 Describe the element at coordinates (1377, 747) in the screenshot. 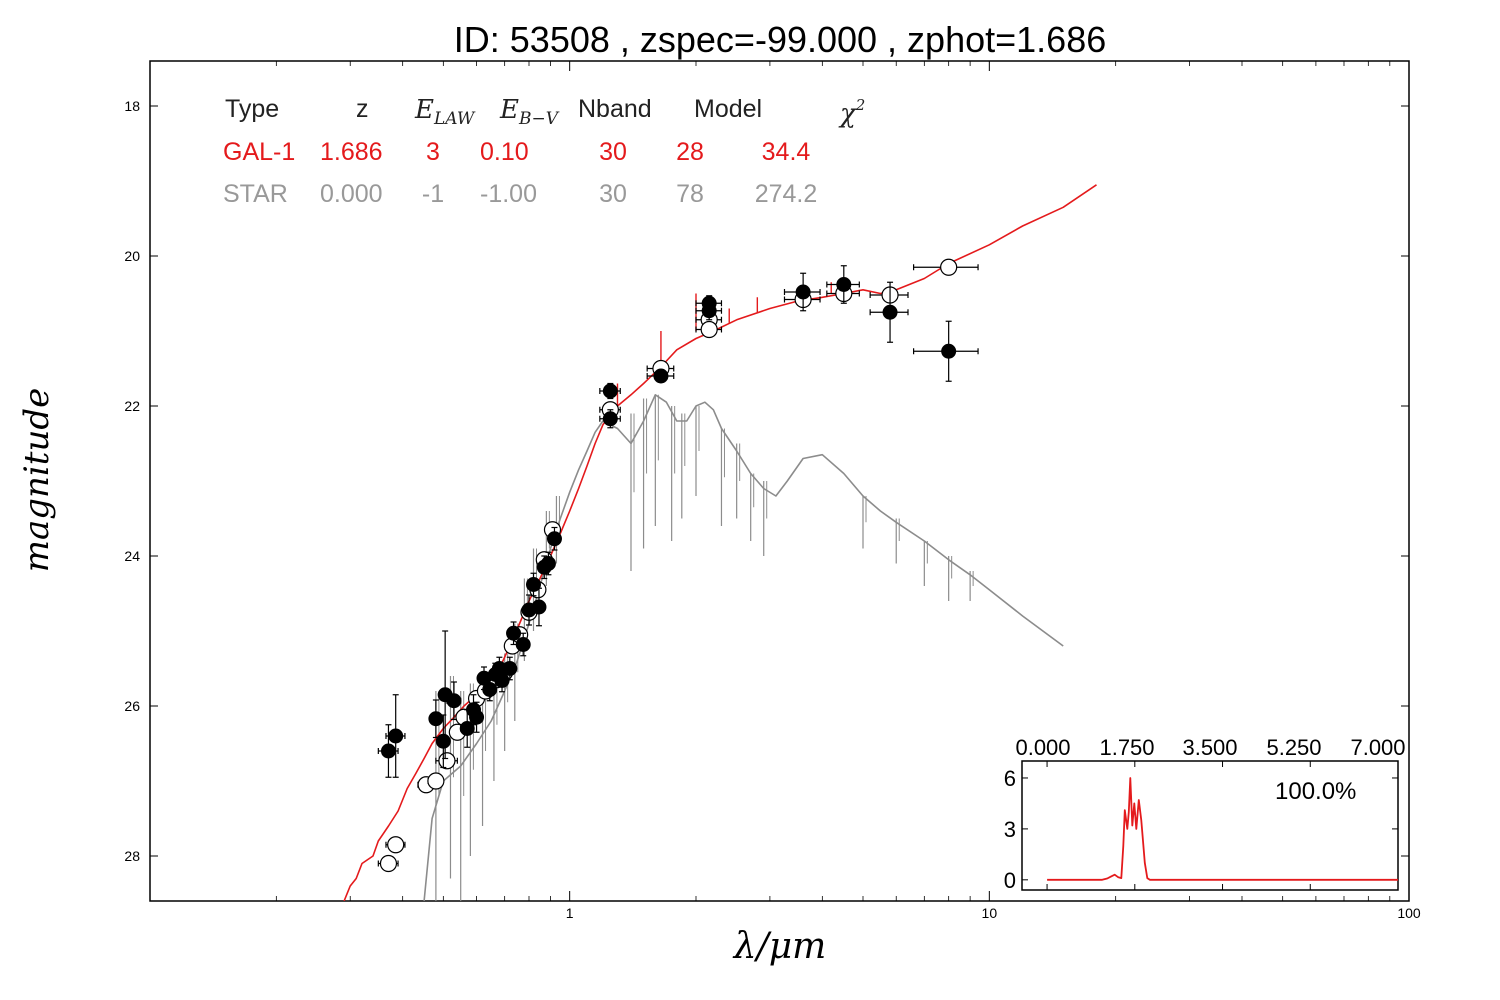

I see `pdz-x-tick-label: 7.000` at that location.